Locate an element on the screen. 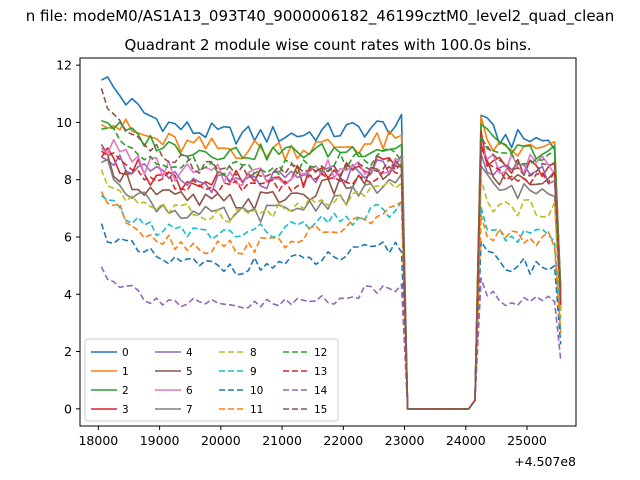 Image resolution: width=640 pixels, height=480 pixels. x-tick-label: 19000 is located at coordinates (160, 440).